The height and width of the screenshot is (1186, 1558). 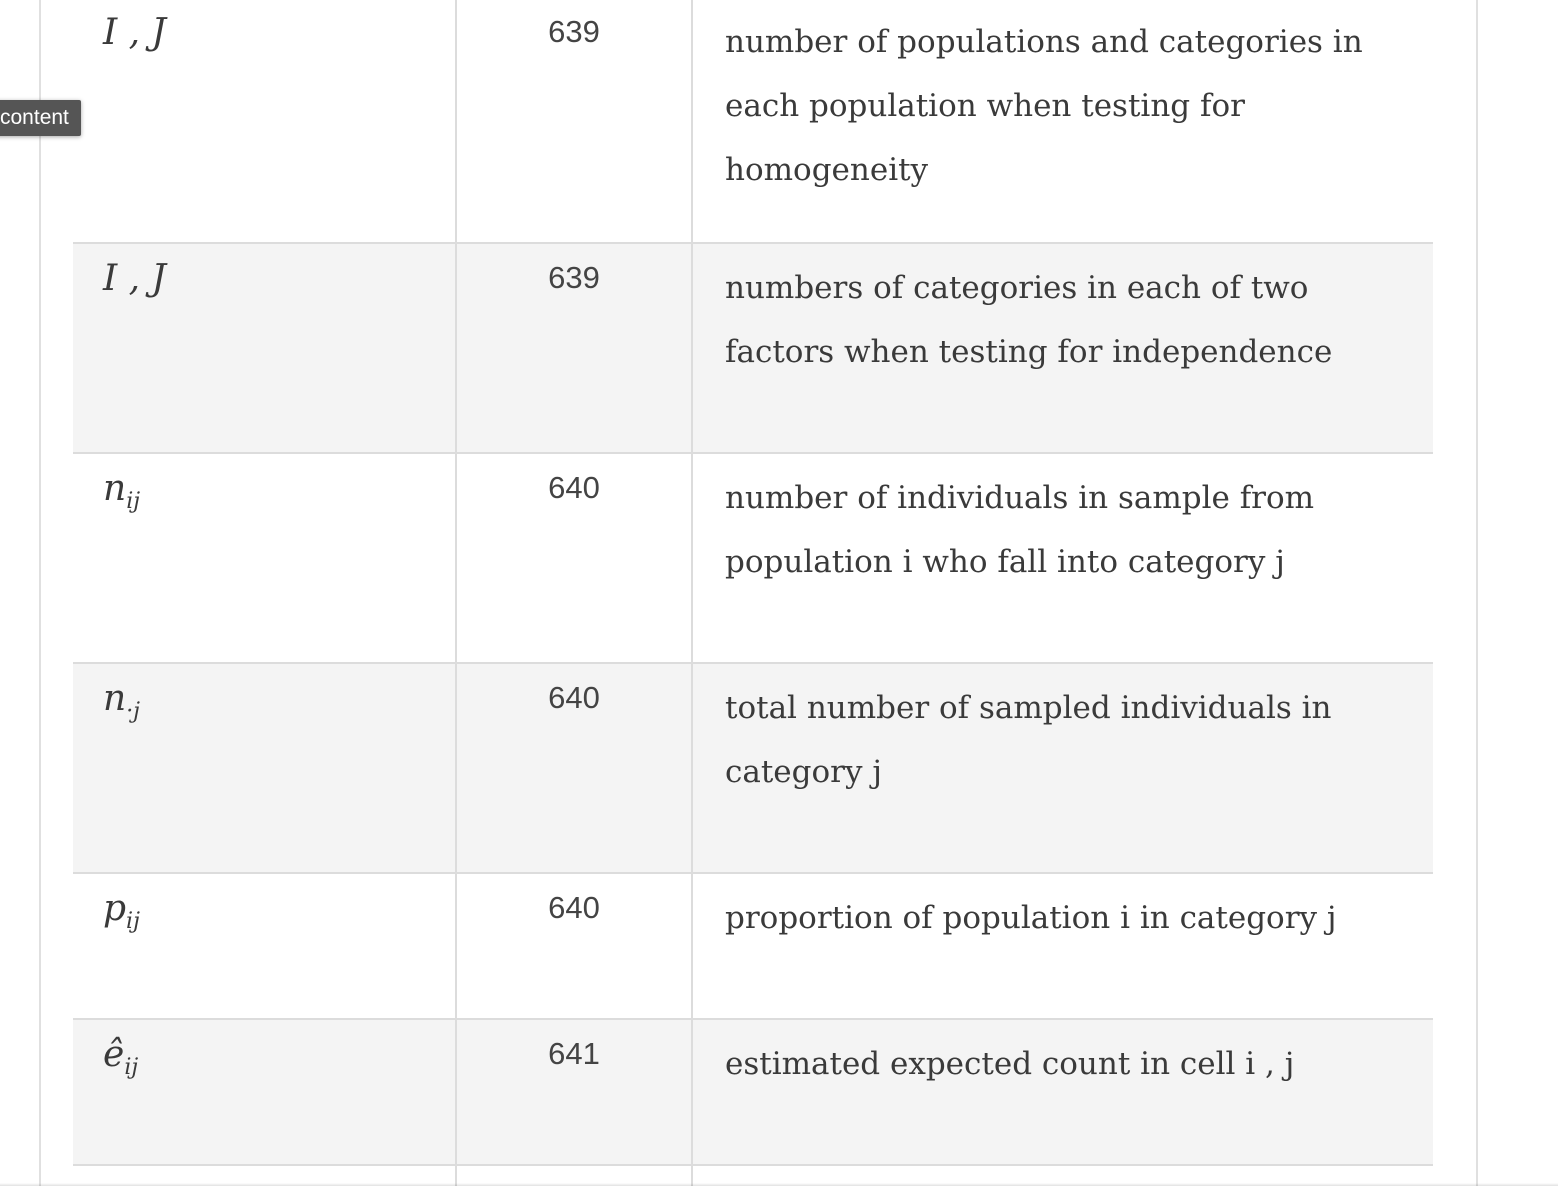 I want to click on bottom-edge-shadow, so click(x=779, y=1184).